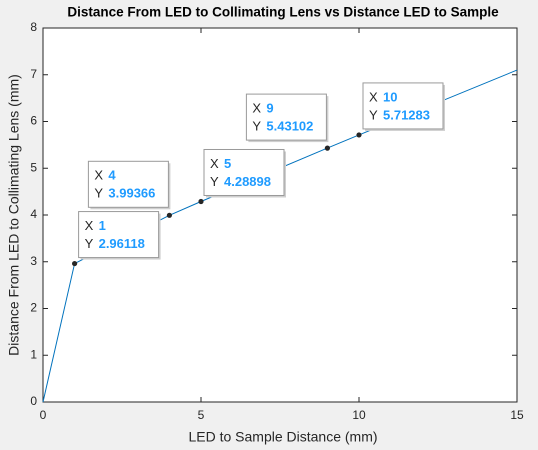 Image resolution: width=538 pixels, height=450 pixels. Describe the element at coordinates (269, 108) in the screenshot. I see `datatip-x-value: 9` at that location.